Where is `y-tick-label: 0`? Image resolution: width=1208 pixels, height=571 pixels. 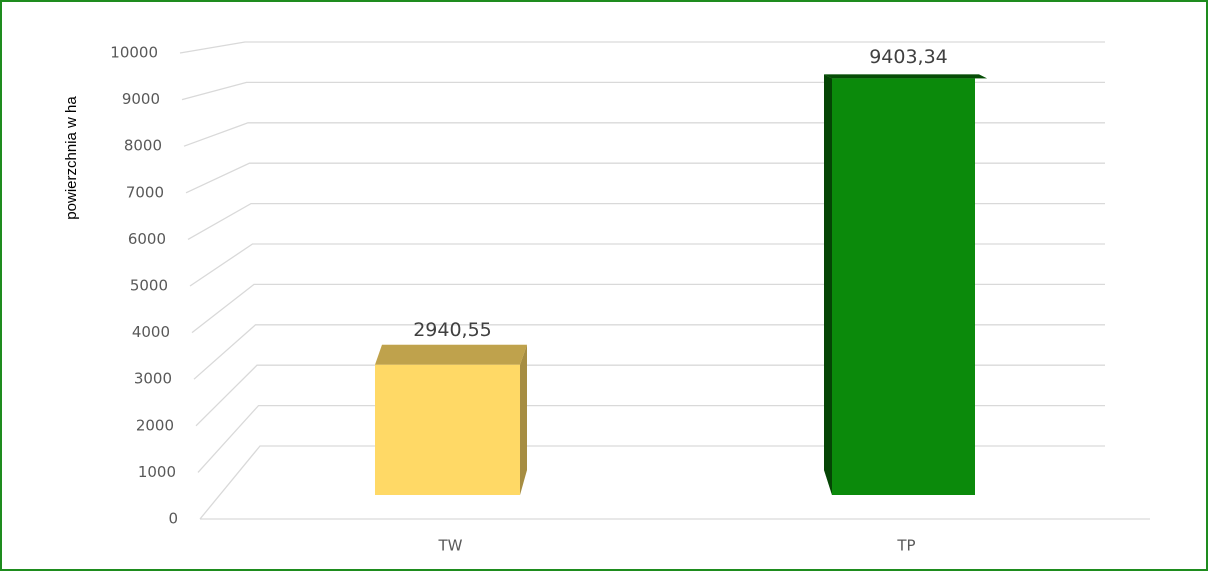 y-tick-label: 0 is located at coordinates (173, 519).